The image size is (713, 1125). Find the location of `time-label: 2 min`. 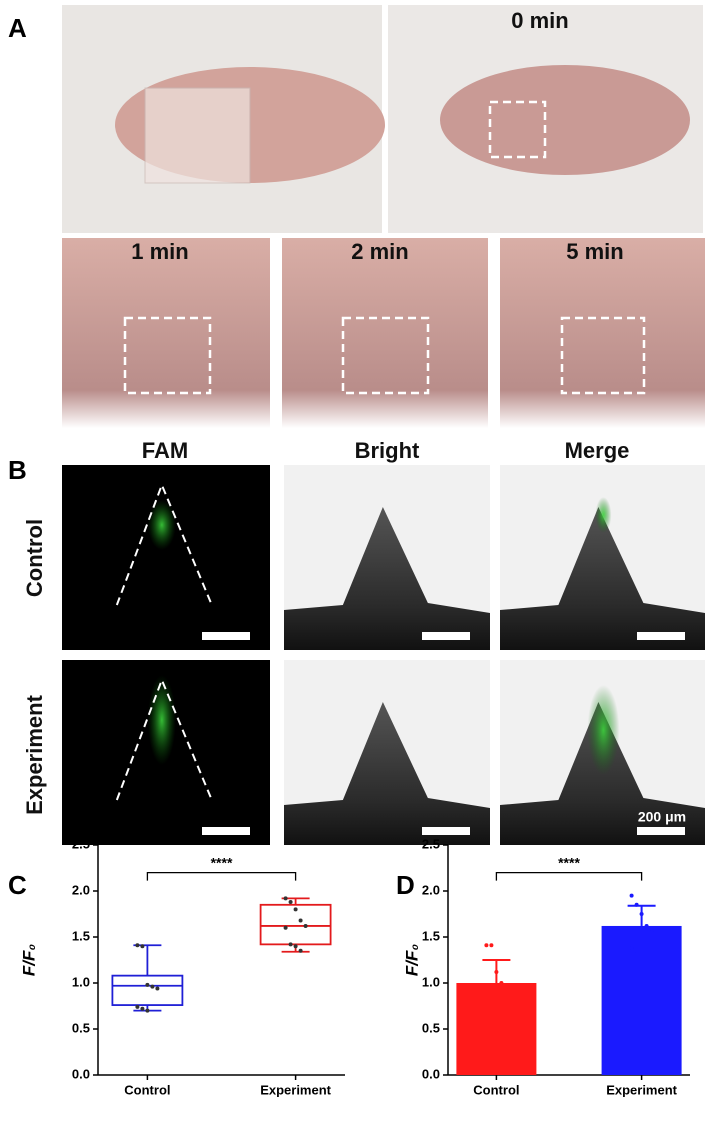

time-label: 2 min is located at coordinates (379, 251).